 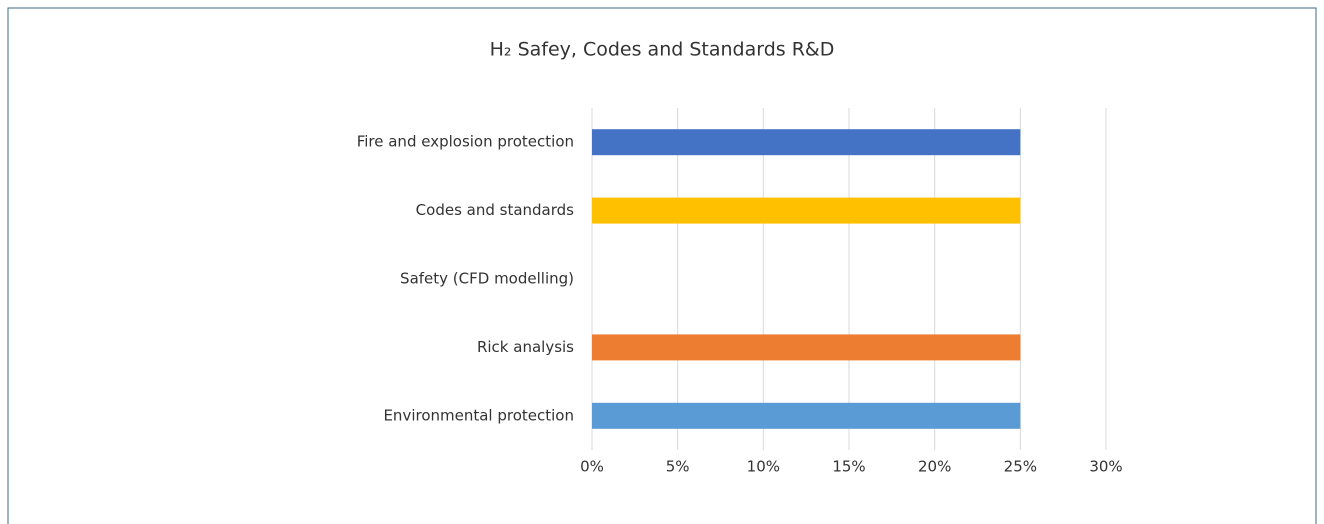 What do you see at coordinates (478, 415) in the screenshot?
I see `y-tick-label: Environmental protection` at bounding box center [478, 415].